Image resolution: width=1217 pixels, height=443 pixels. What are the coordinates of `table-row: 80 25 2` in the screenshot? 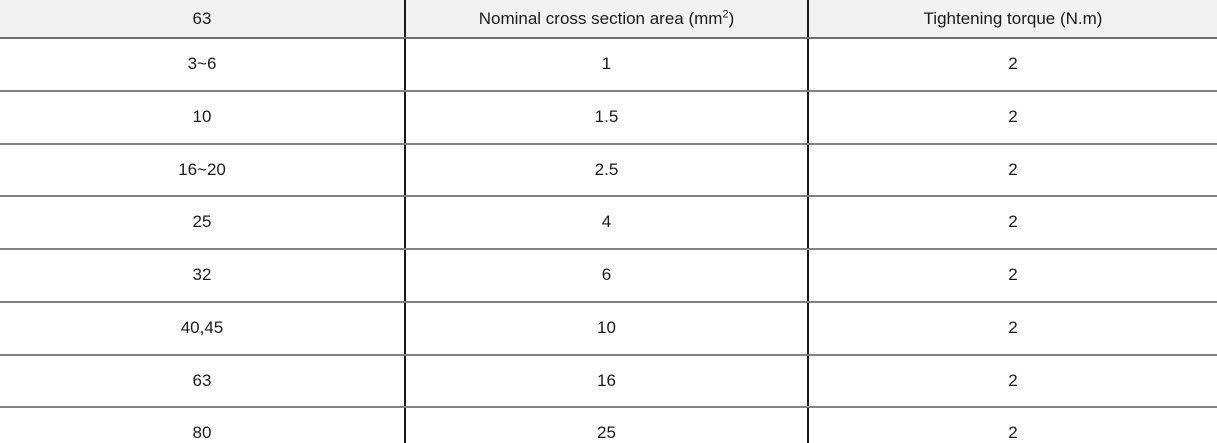 It's located at (608, 425).